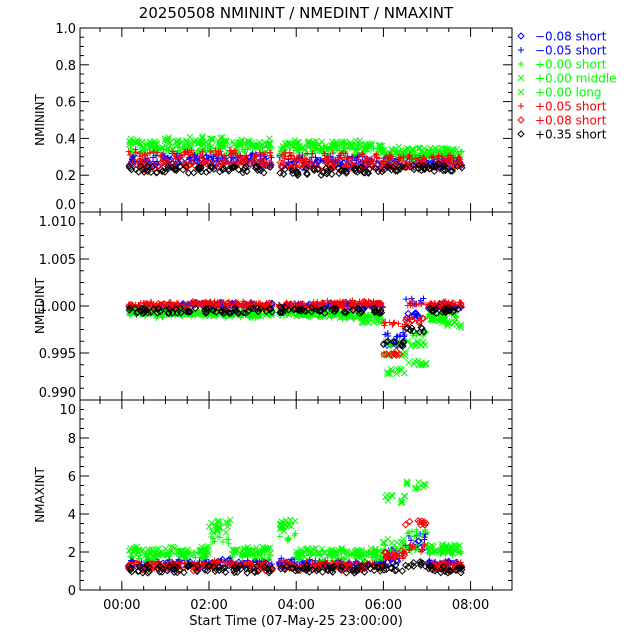 This screenshot has width=640, height=644. Describe the element at coordinates (571, 37) in the screenshot. I see `legend-label: −0.08 short` at that location.